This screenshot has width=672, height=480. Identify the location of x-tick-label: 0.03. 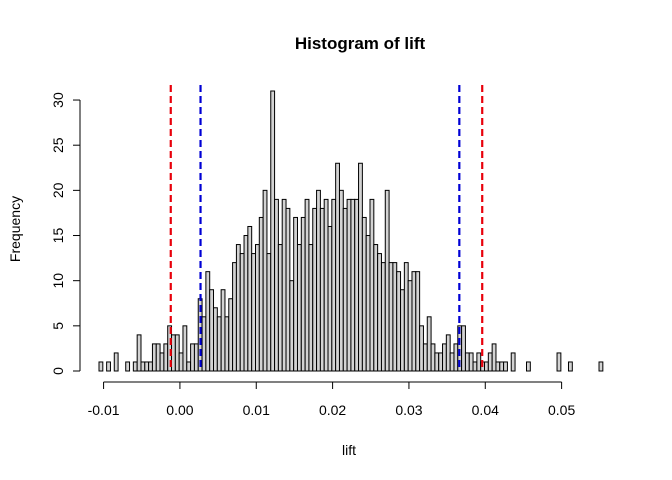
(408, 410).